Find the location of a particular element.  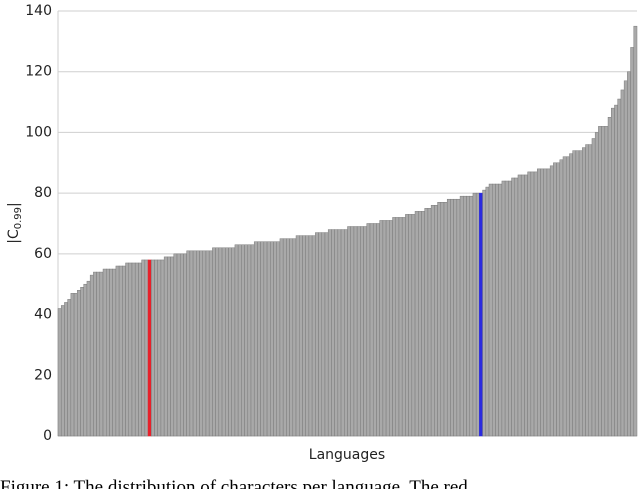

y-tick-label: 40 is located at coordinates (43, 315).